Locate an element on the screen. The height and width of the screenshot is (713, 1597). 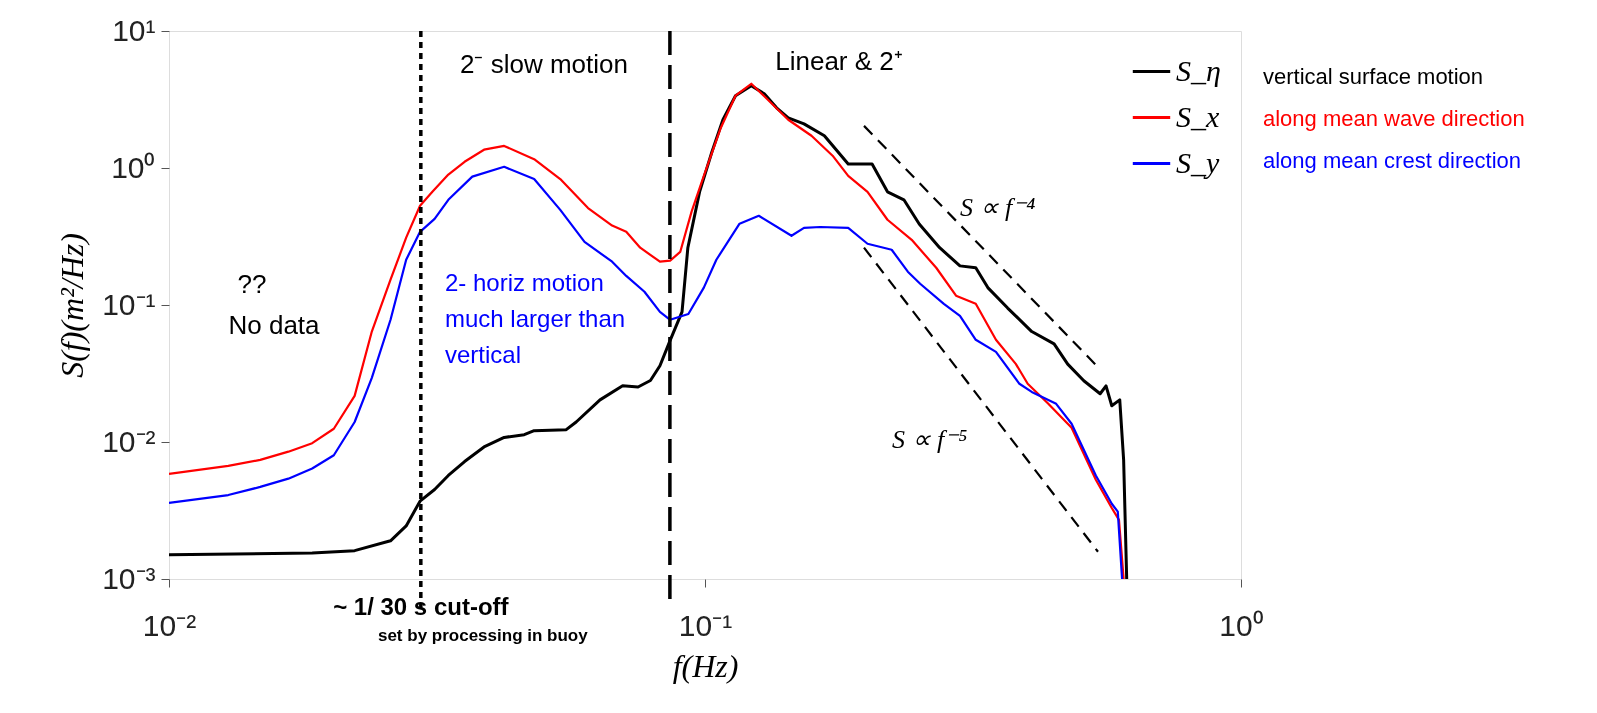
legend-label: S_x is located at coordinates (1198, 116).